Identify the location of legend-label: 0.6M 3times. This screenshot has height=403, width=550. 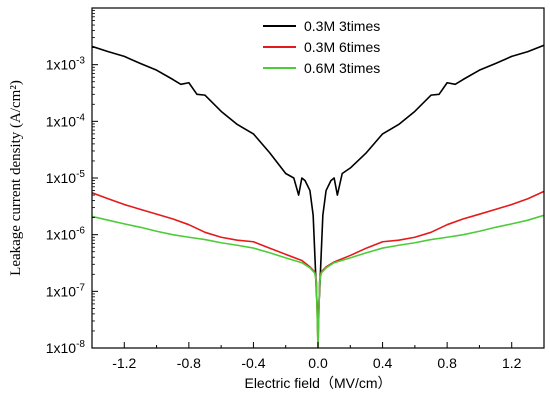
(342, 68).